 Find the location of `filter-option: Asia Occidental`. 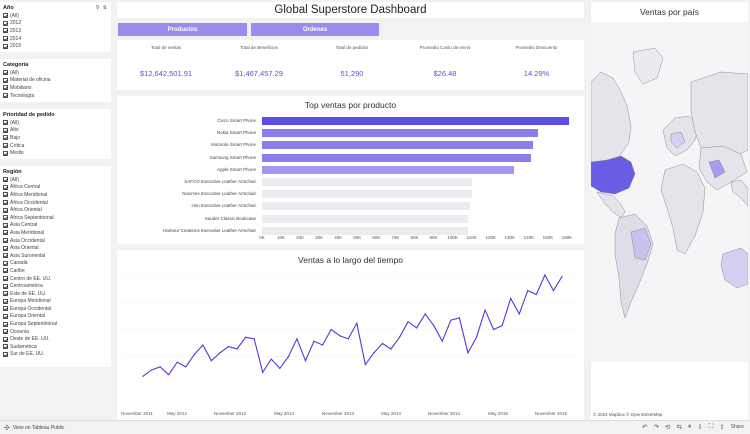

filter-option: Asia Occidental is located at coordinates (55, 241).